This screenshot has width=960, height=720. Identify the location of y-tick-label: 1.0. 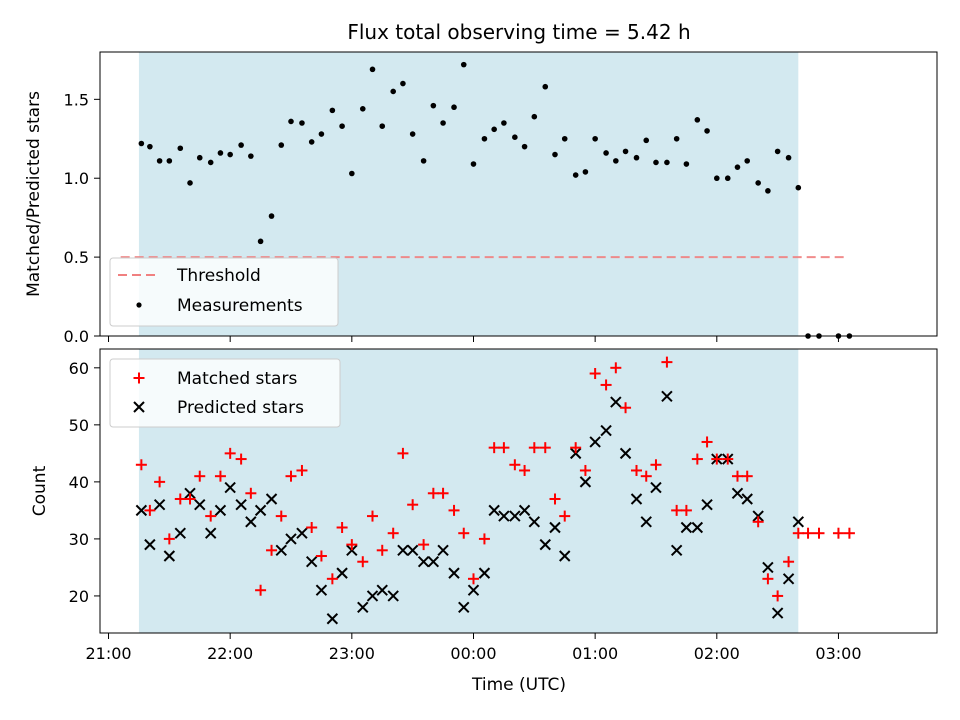
(76, 178).